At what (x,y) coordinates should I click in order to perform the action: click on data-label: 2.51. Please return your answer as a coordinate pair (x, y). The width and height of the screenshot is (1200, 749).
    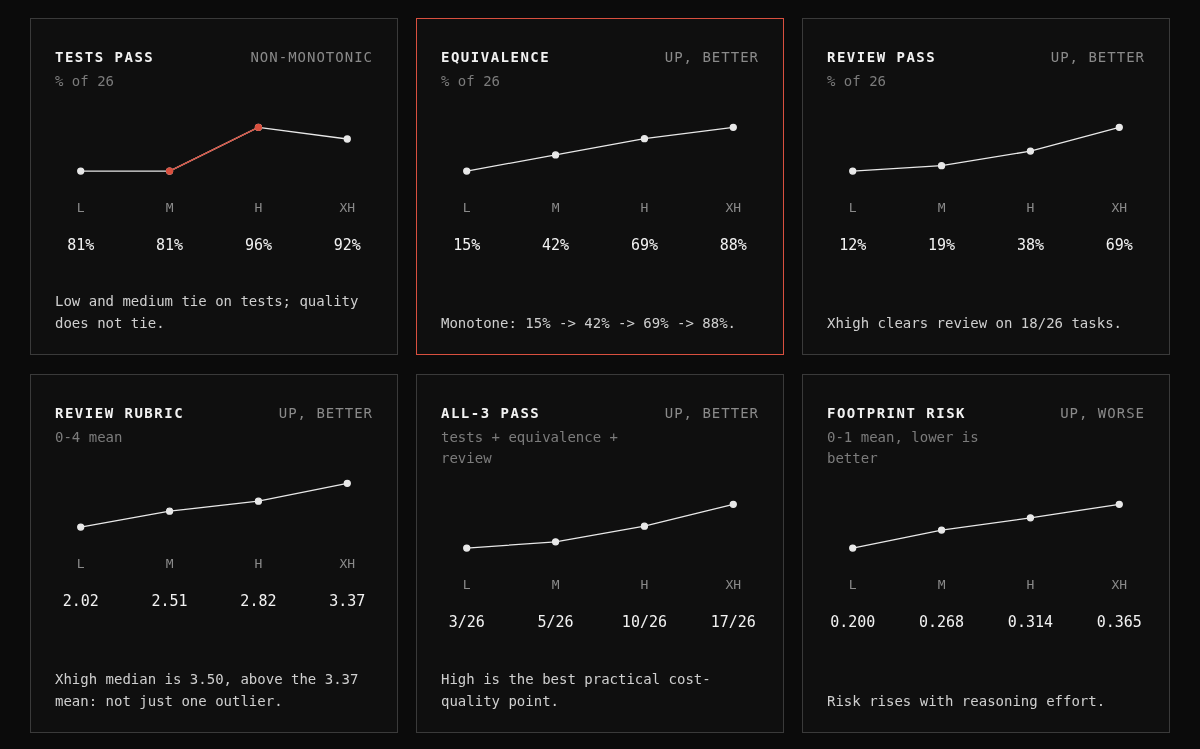
    Looking at the image, I should click on (169, 601).